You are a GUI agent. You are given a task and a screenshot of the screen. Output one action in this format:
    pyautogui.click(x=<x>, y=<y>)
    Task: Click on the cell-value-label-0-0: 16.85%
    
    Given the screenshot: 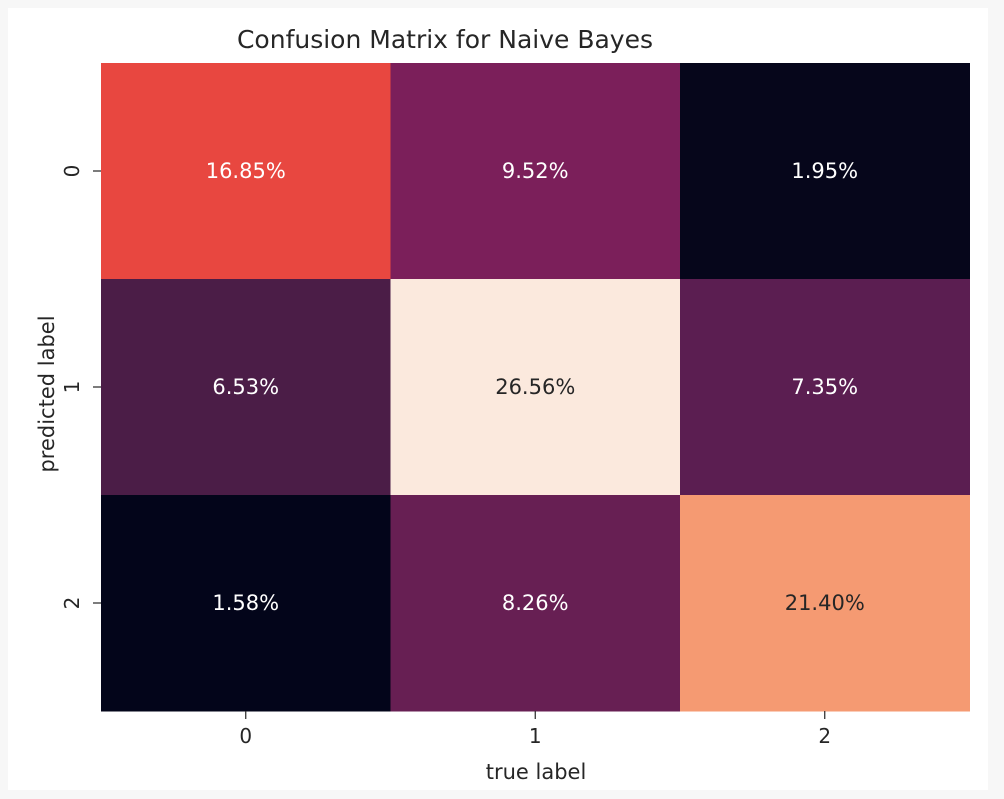 What is the action you would take?
    pyautogui.click(x=246, y=171)
    